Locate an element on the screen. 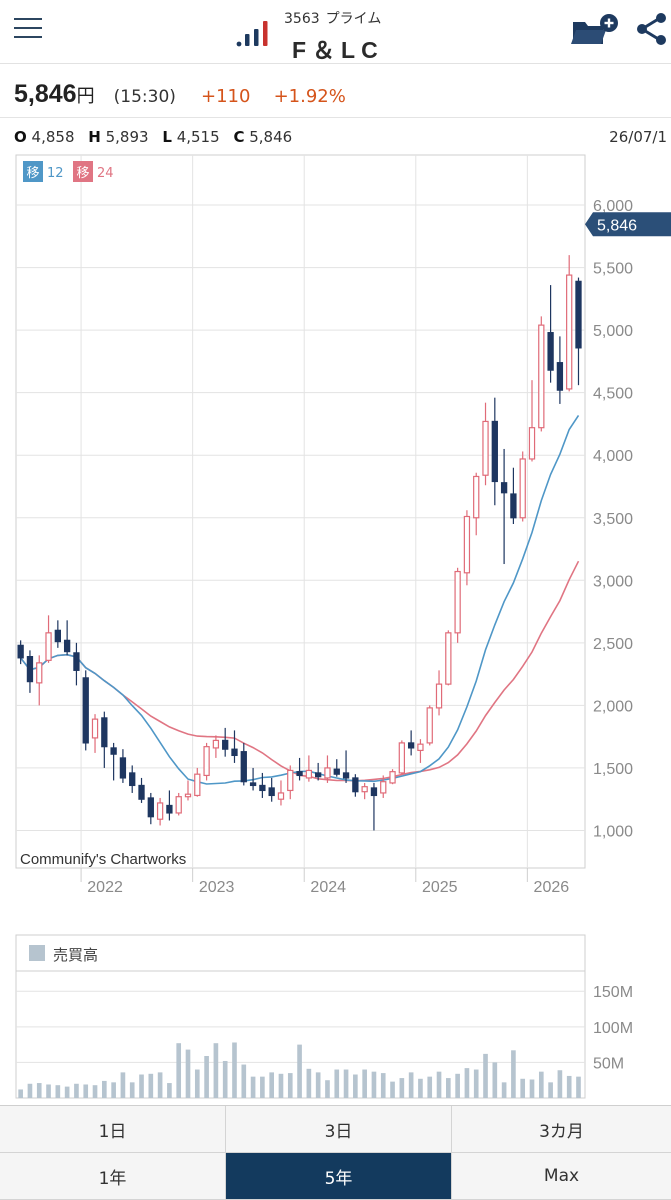 The width and height of the screenshot is (671, 1200). company-name: F＆LC is located at coordinates (338, 50).